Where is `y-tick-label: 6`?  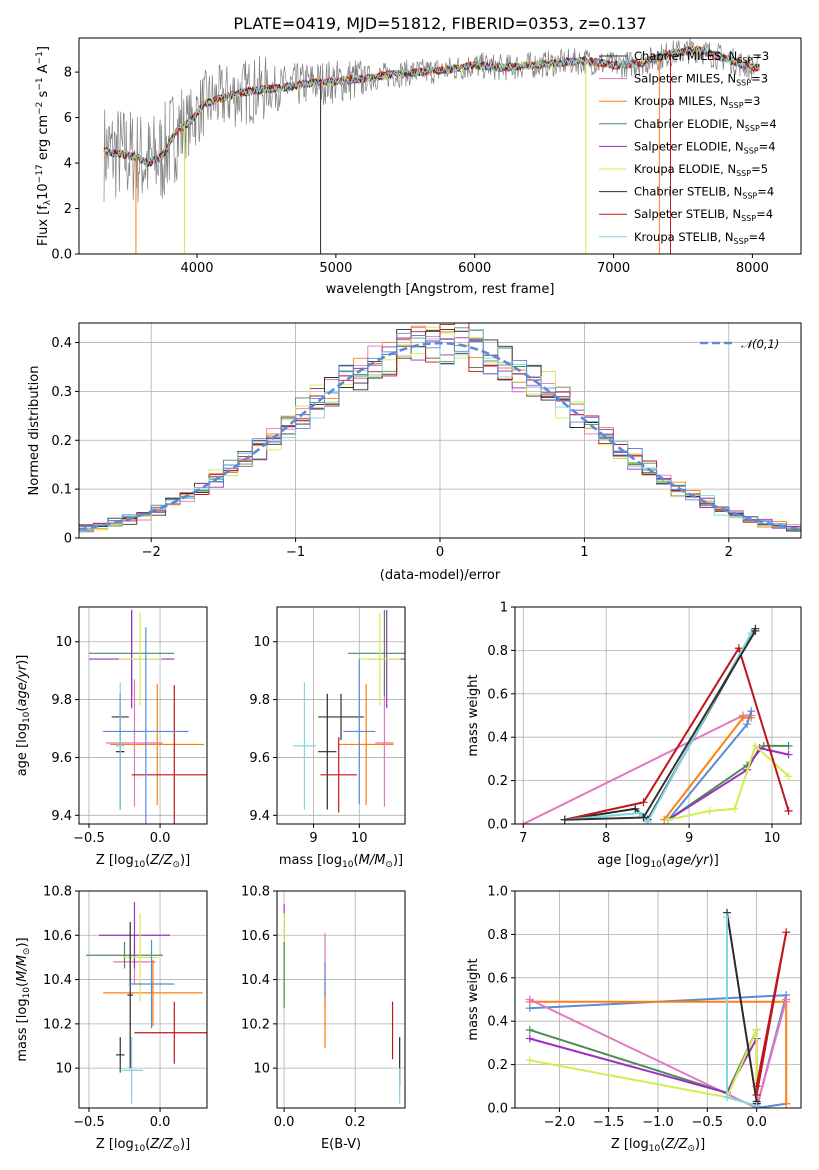 y-tick-label: 6 is located at coordinates (68, 118).